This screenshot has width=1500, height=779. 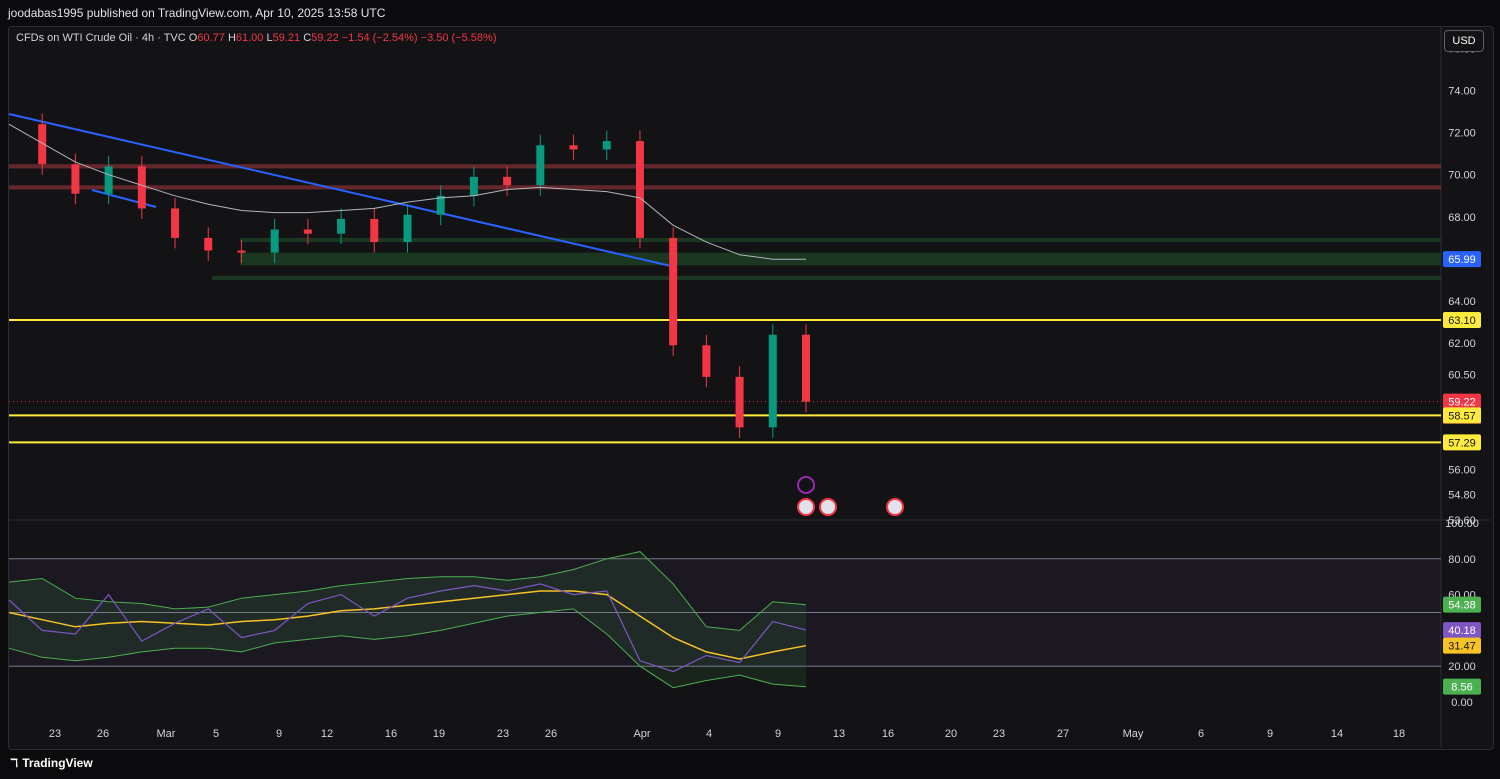 What do you see at coordinates (1462, 376) in the screenshot?
I see `price-axis-label: 60.50` at bounding box center [1462, 376].